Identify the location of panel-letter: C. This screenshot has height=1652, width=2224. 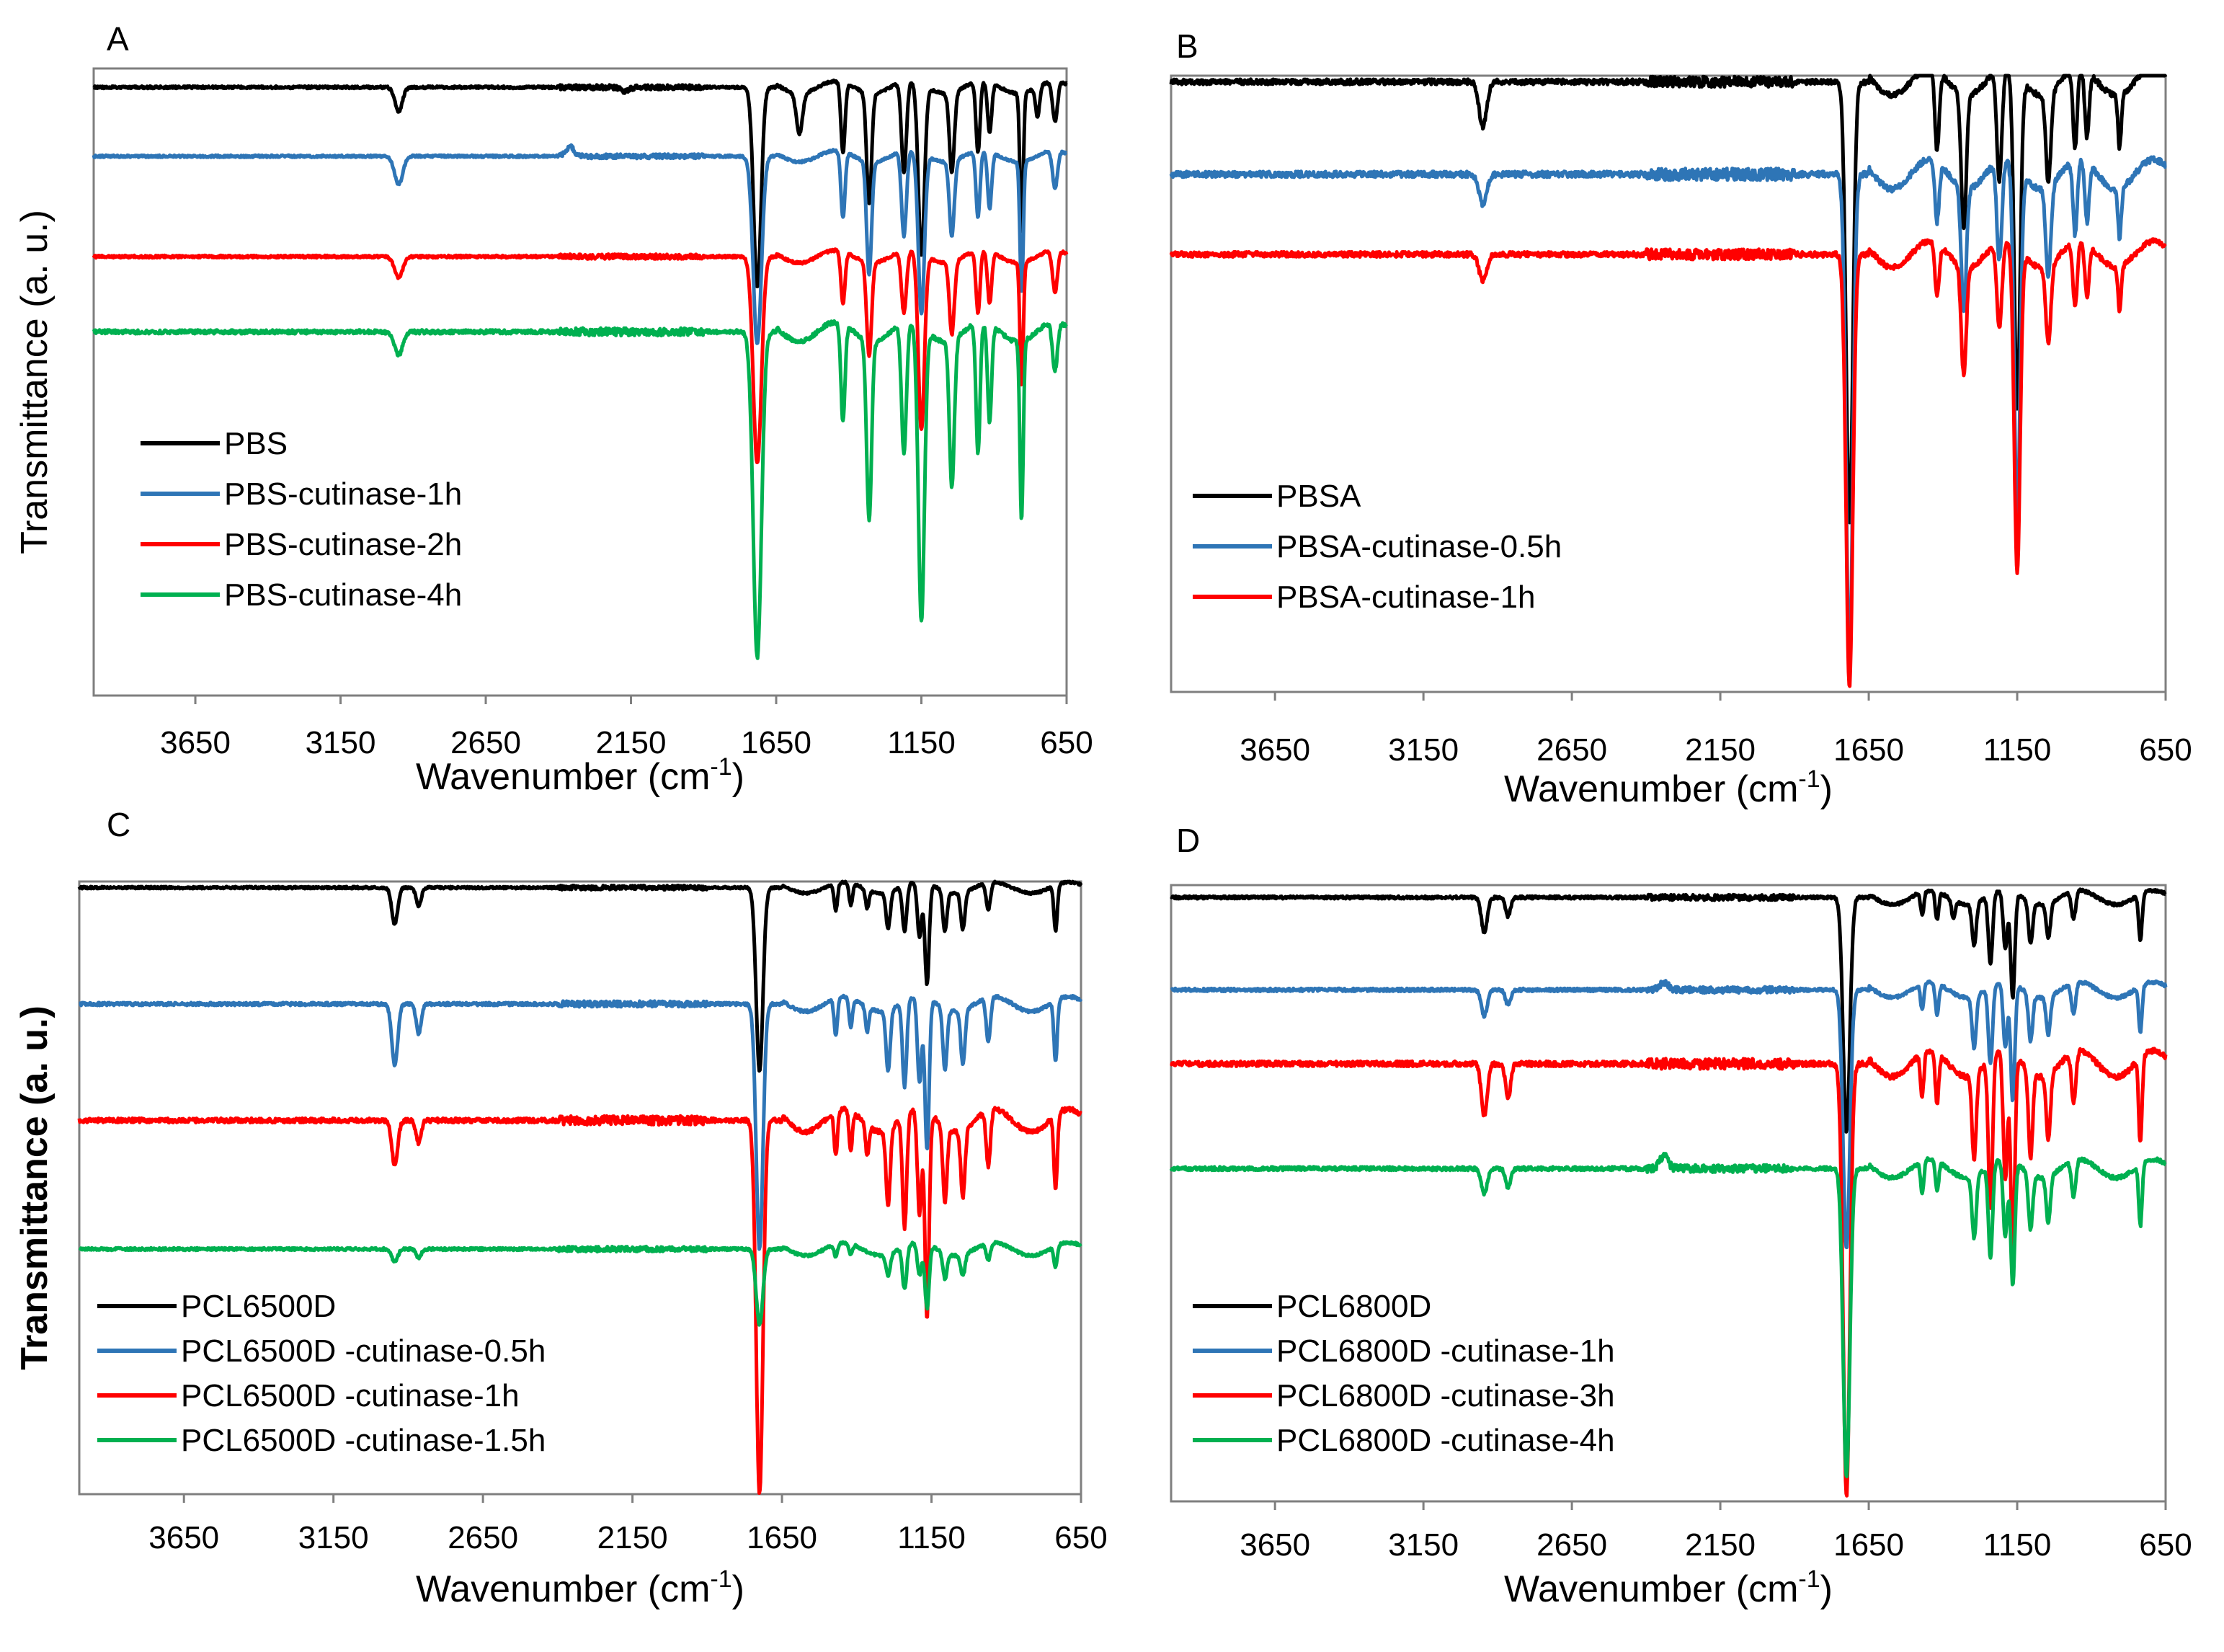
(118, 824).